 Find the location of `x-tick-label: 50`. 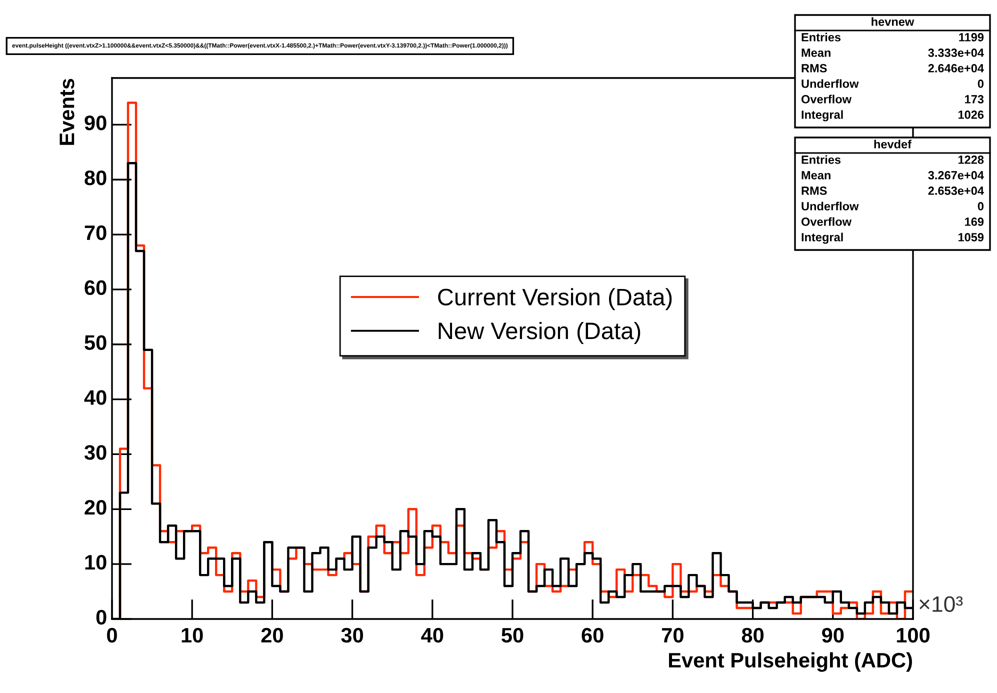

x-tick-label: 50 is located at coordinates (513, 635).